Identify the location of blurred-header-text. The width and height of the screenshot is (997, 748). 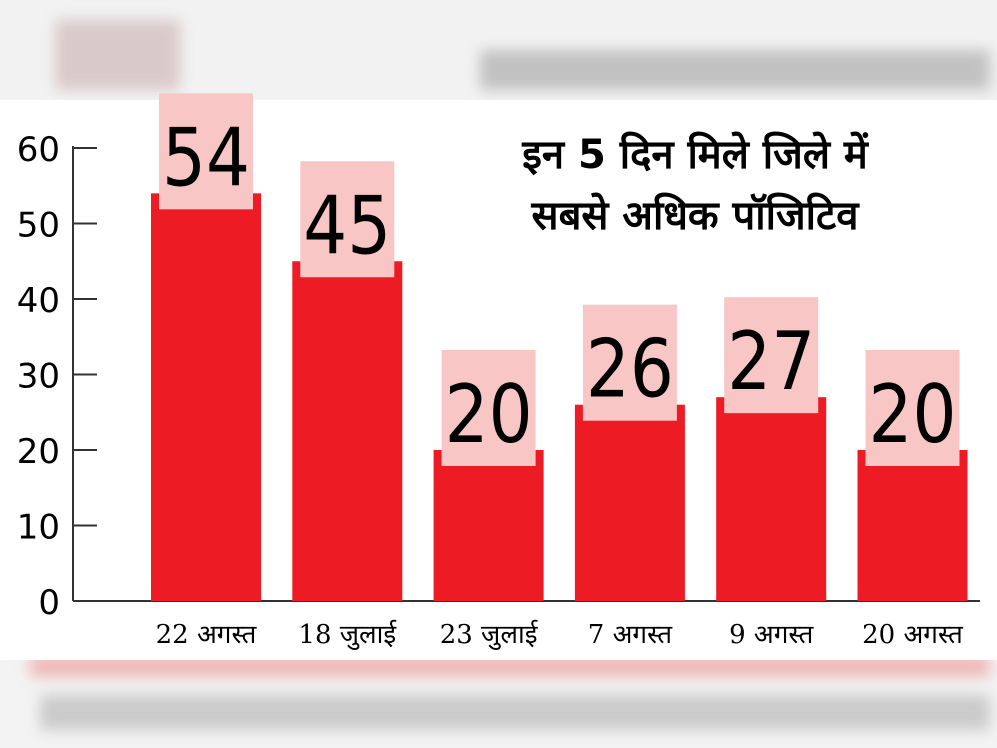
(735, 70).